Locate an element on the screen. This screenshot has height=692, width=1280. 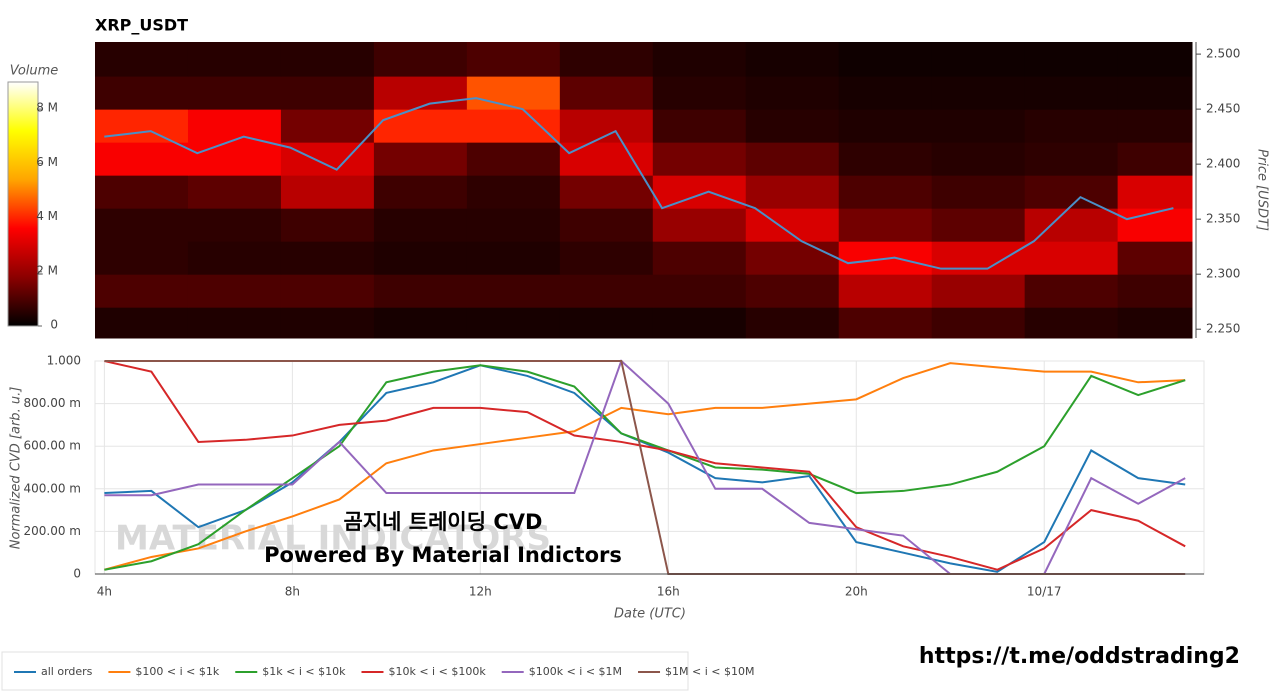
annotation: 곰지네 트레이딩 CVD is located at coordinates (443, 522).